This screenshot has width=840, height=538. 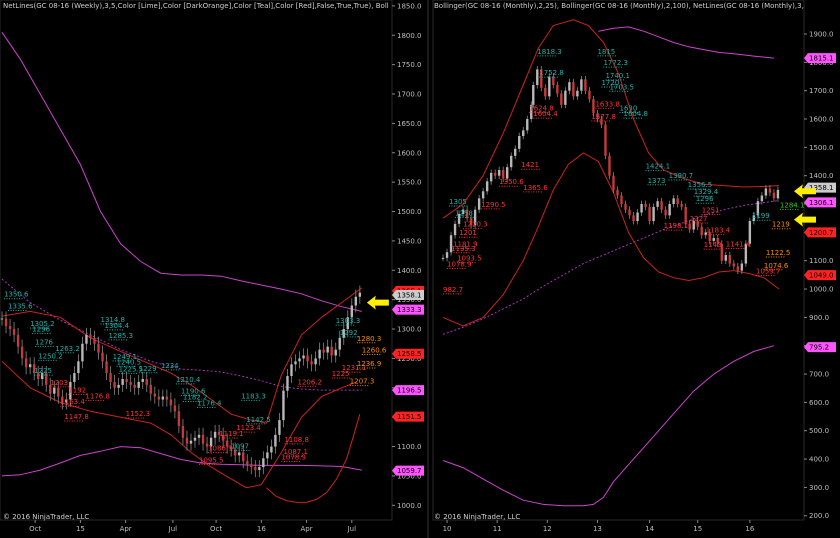 I want to click on y-tick-label: 1800.0, so click(x=409, y=36).